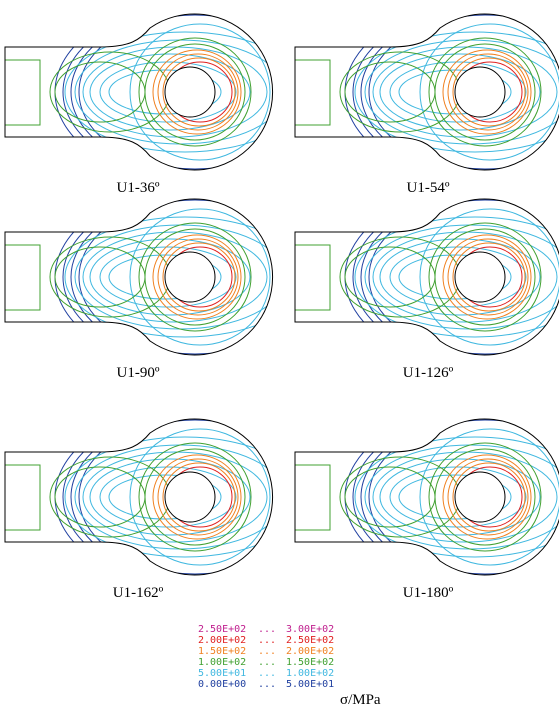  I want to click on legend-from: 5.00E+01, so click(222, 673).